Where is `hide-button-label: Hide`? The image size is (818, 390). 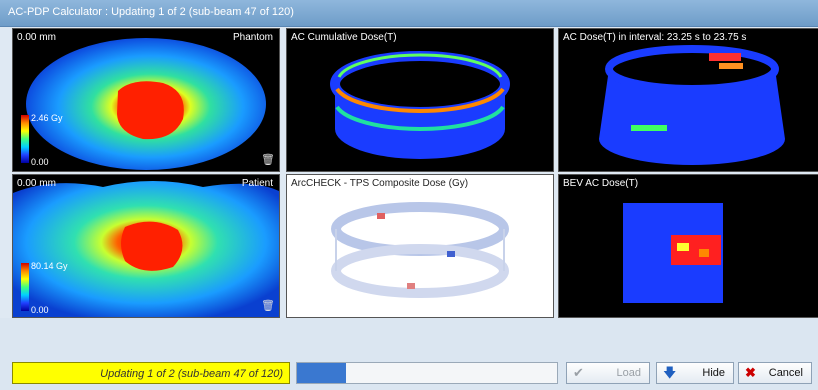 hide-button-label: Hide is located at coordinates (713, 373).